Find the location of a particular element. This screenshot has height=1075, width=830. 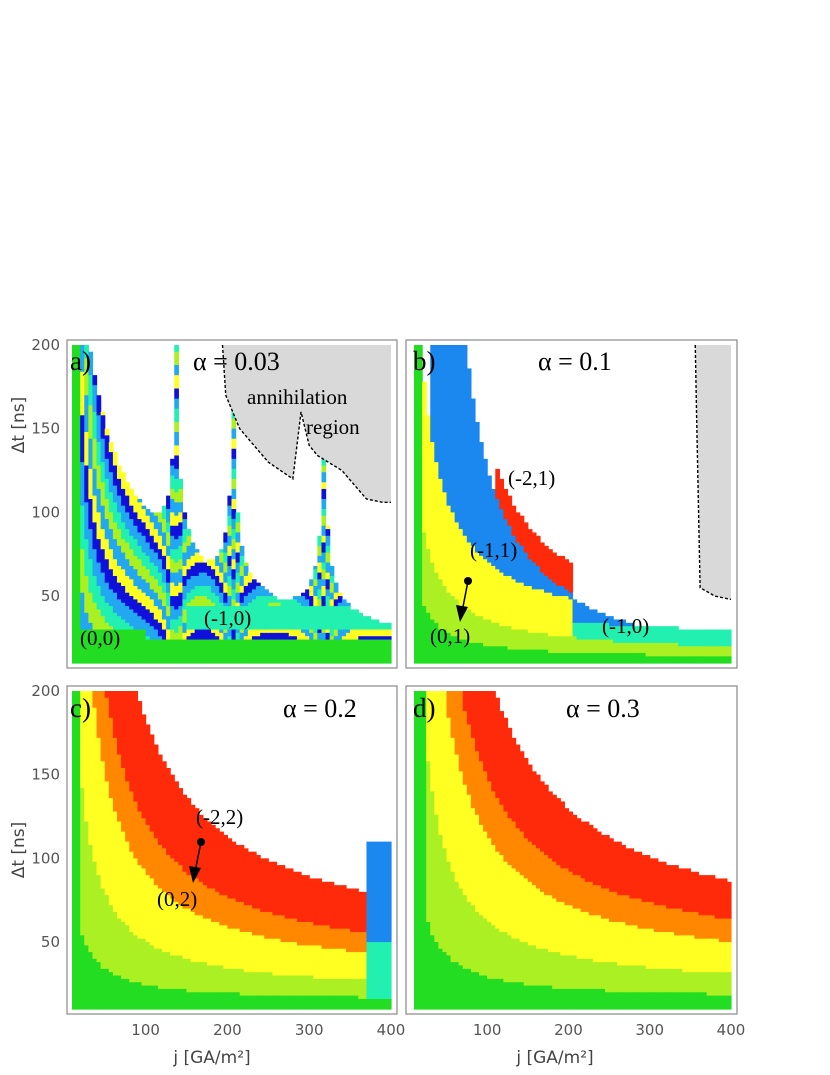

state-label-c-02: (0,2) is located at coordinates (177, 899).